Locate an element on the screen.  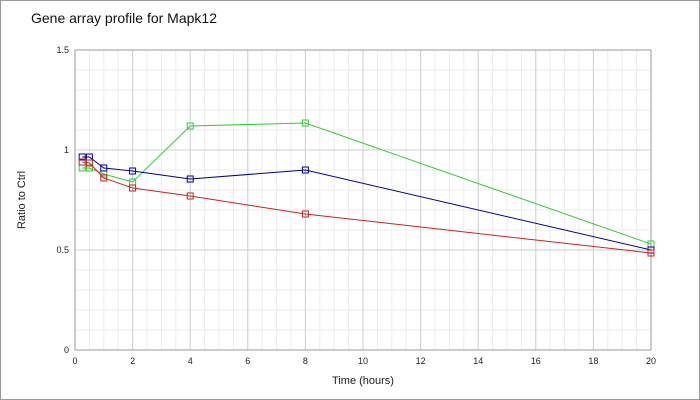
x-tick-label: 12 is located at coordinates (421, 361).